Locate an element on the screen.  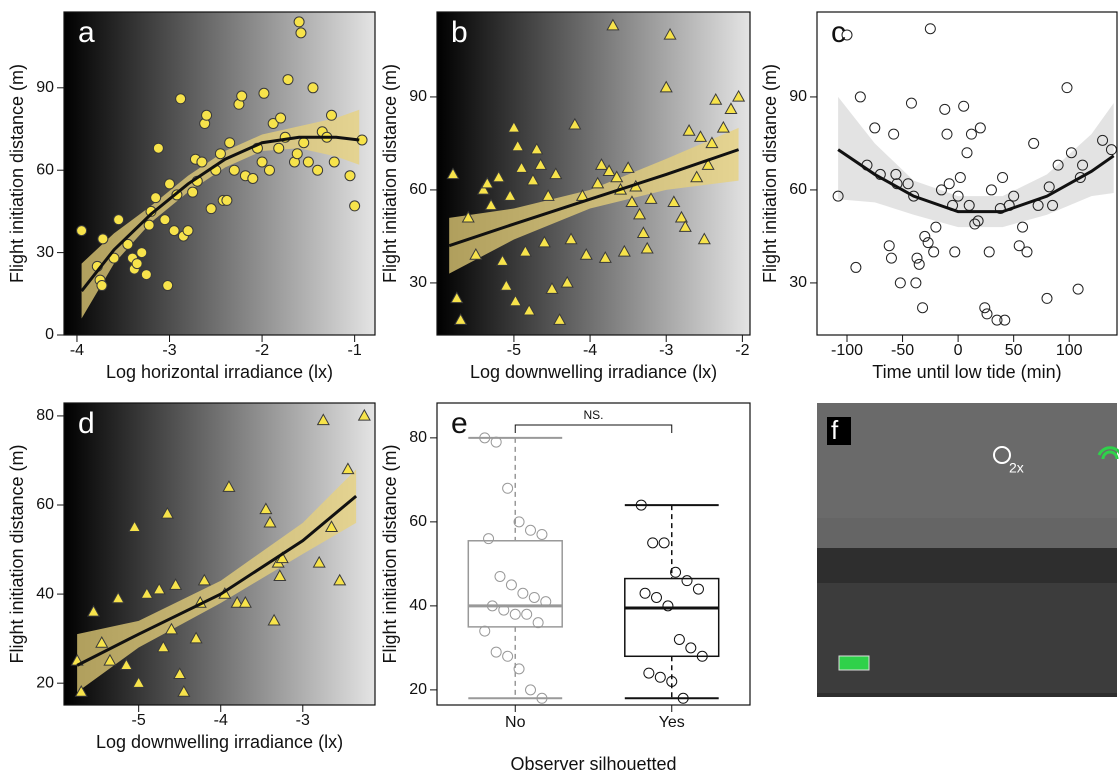
significance-bracket is located at coordinates (593, 428).